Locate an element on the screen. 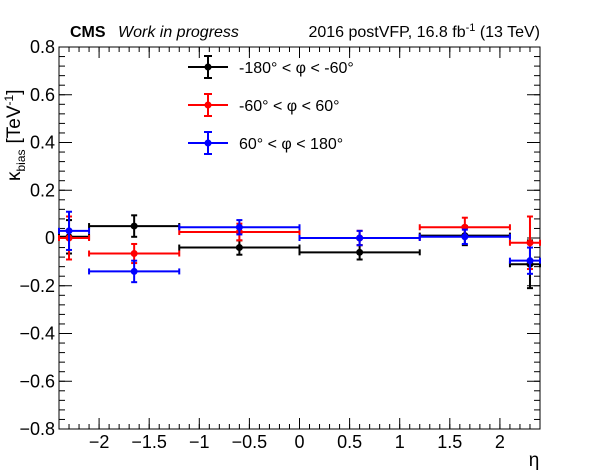 This screenshot has width=598, height=476. y-tick-label: −0.8 is located at coordinates (37, 429).